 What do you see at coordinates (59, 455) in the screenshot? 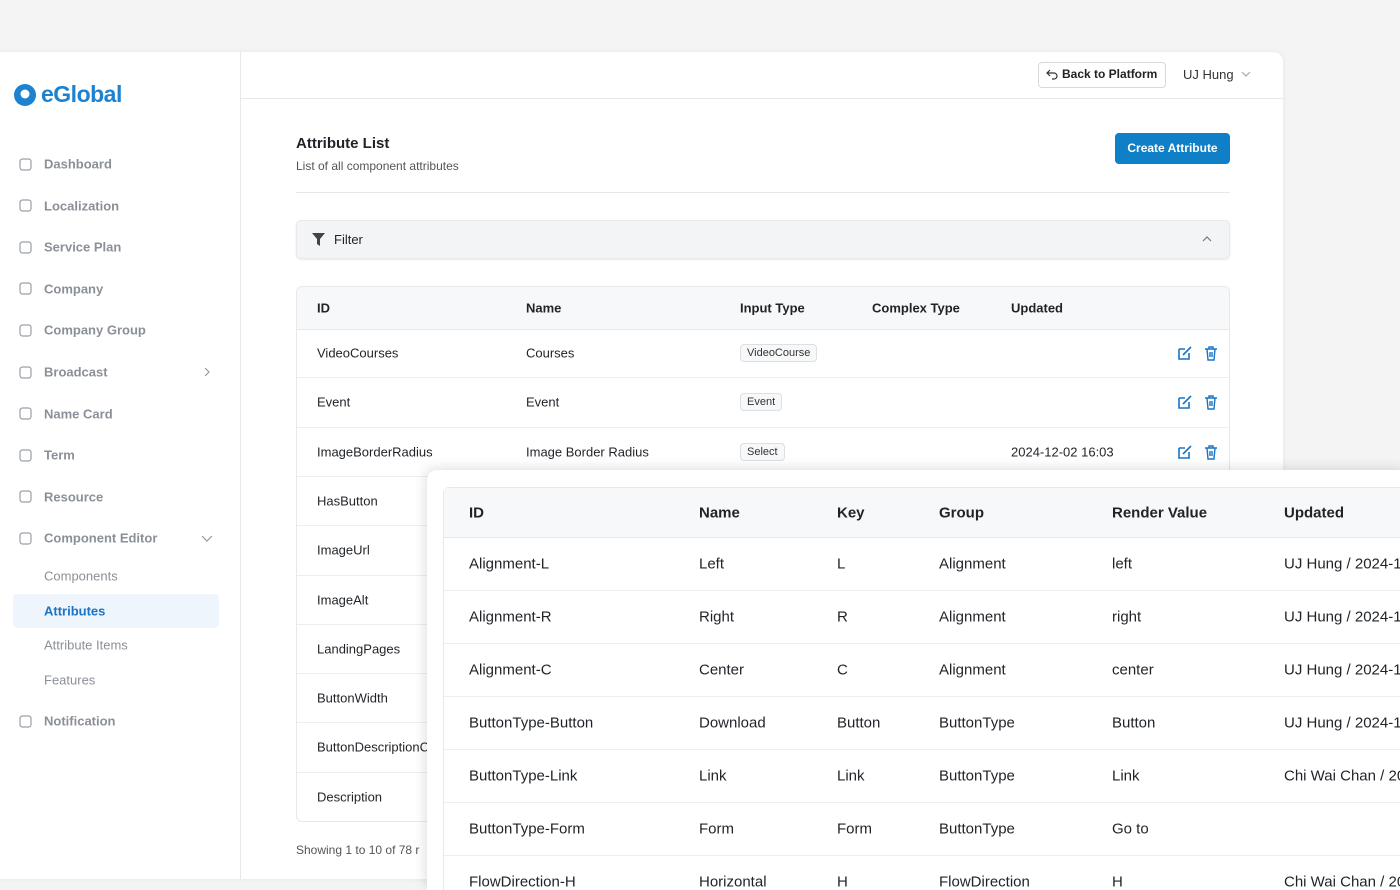
I see `menu-item: Term` at bounding box center [59, 455].